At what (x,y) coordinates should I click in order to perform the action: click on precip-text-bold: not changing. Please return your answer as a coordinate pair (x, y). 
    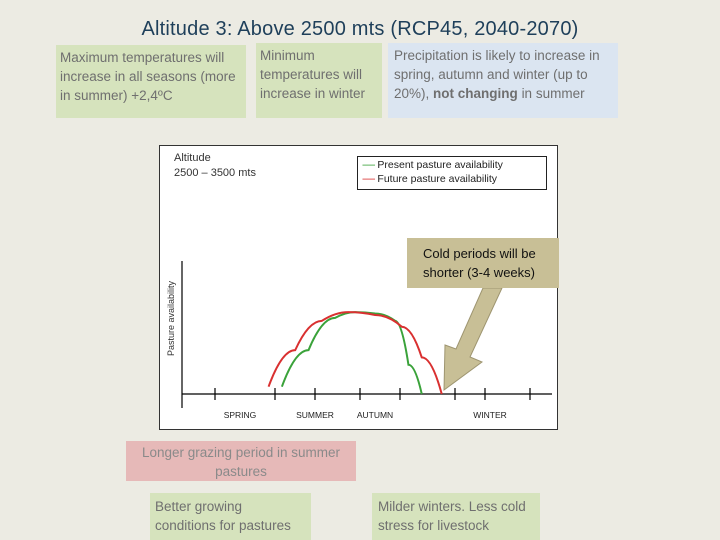
    Looking at the image, I should click on (475, 93).